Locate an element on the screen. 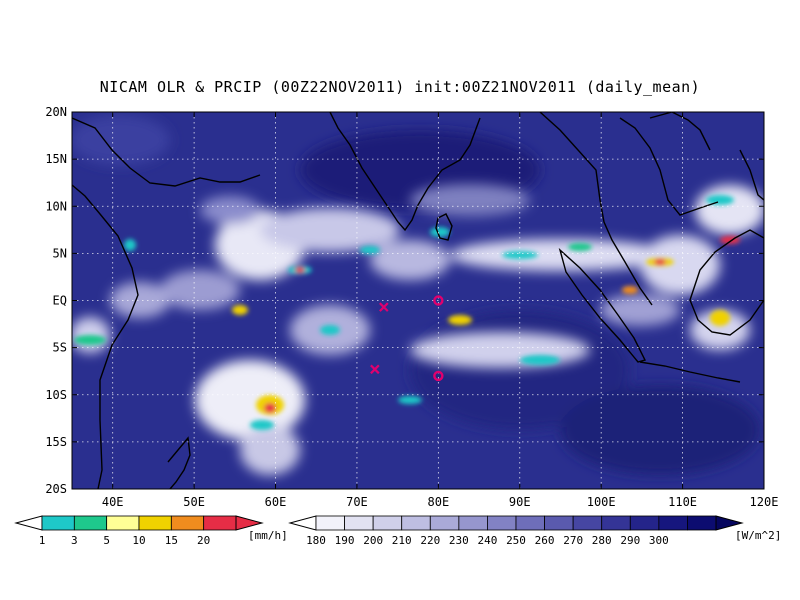 This screenshot has height=600, width=800. colorbar-label: 290 is located at coordinates (630, 540).